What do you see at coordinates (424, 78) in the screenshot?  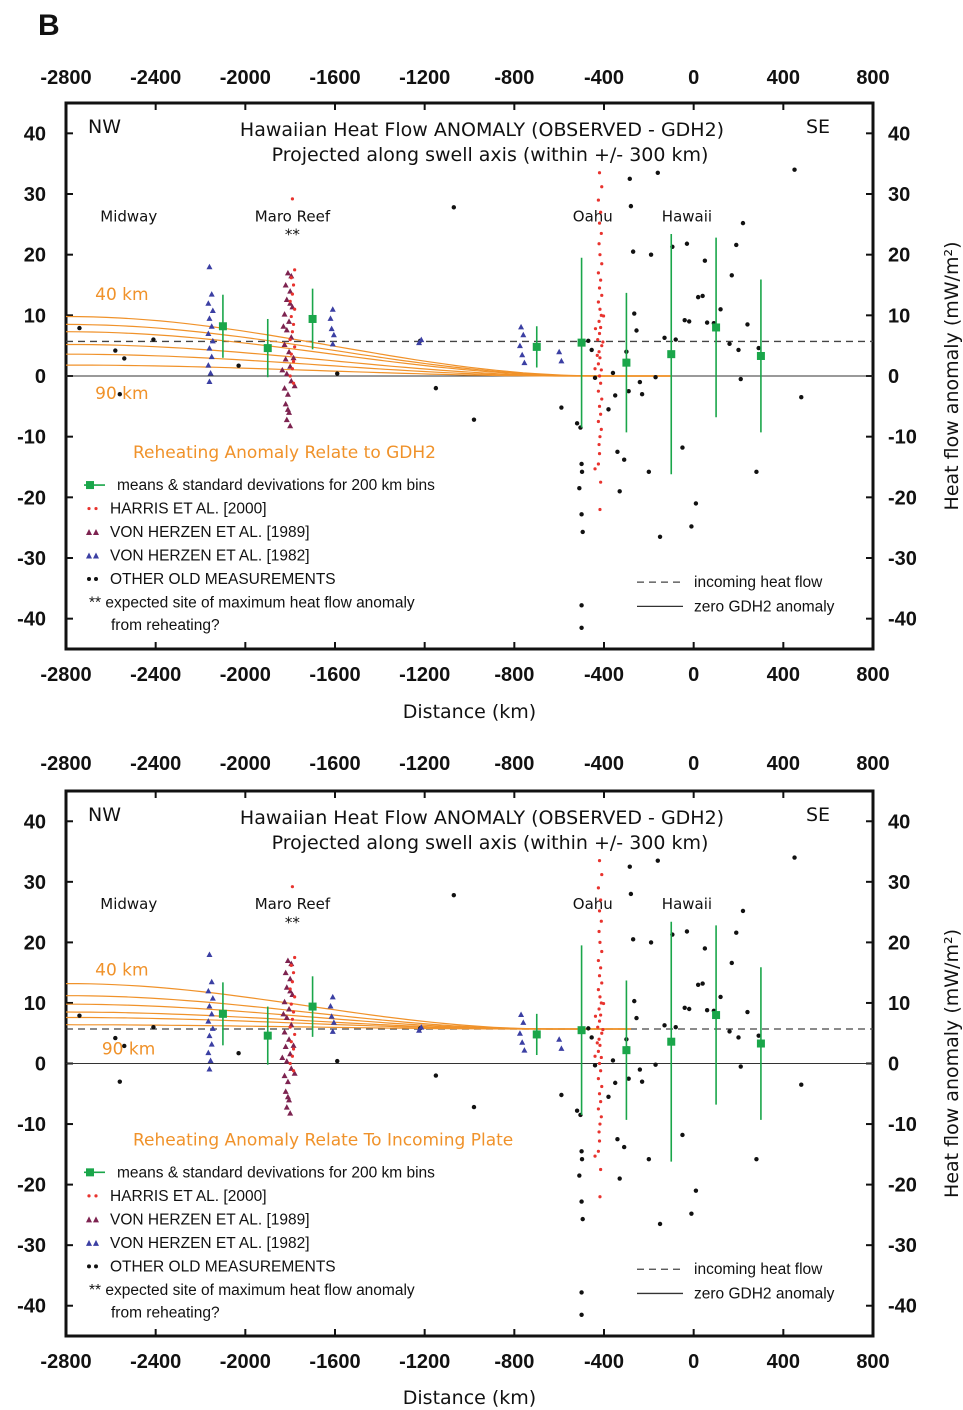 I see `x-tick-label-top: -1200` at bounding box center [424, 78].